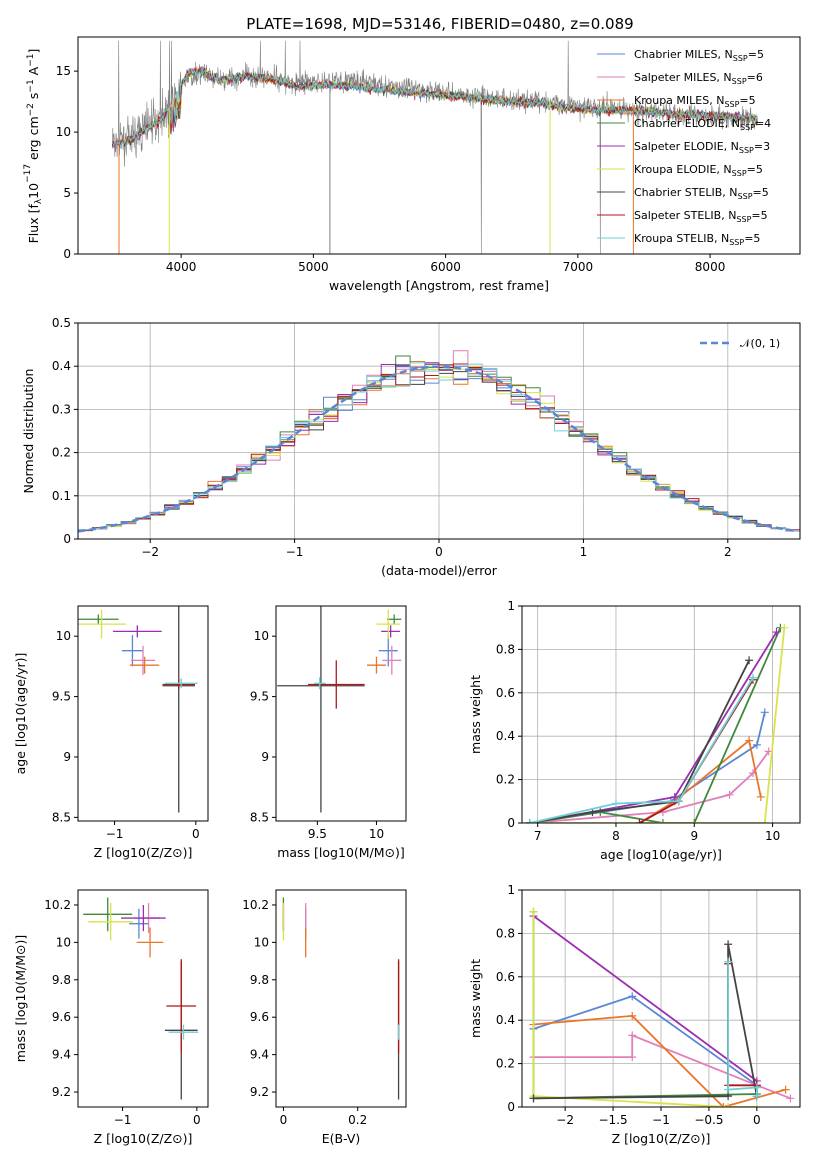 This screenshot has width=819, height=1174. What do you see at coordinates (150, 552) in the screenshot?
I see `x-tick-label: −2` at bounding box center [150, 552].